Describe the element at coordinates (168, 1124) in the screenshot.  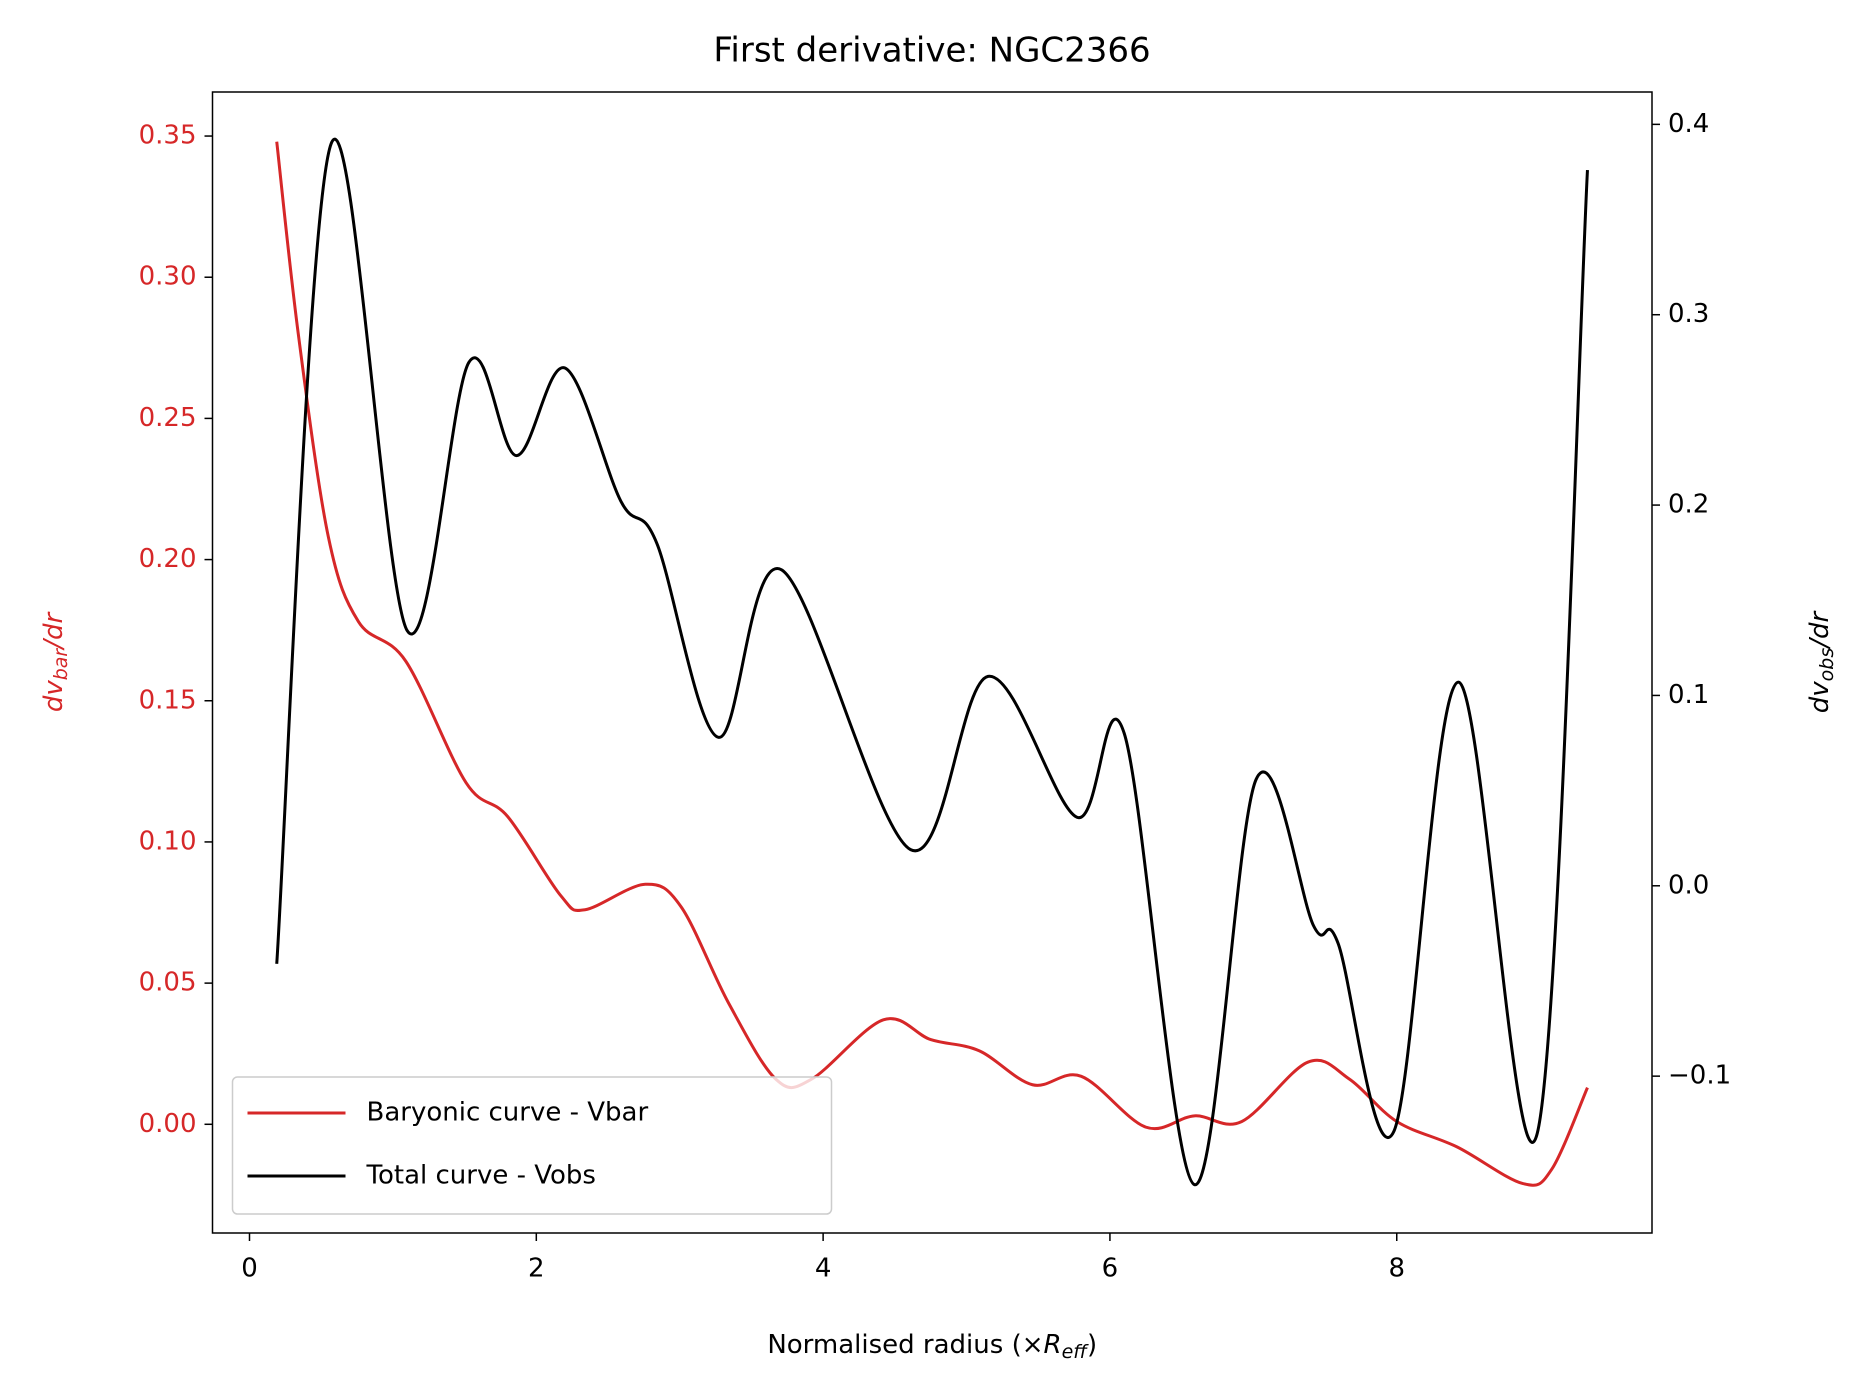
I see `y-tick-label: 0.00` at that location.